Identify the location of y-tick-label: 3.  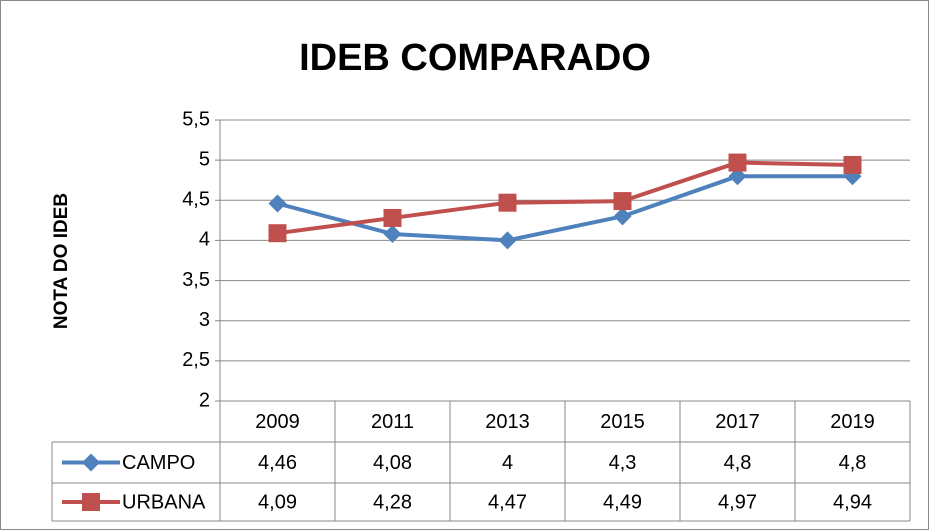
(204, 320).